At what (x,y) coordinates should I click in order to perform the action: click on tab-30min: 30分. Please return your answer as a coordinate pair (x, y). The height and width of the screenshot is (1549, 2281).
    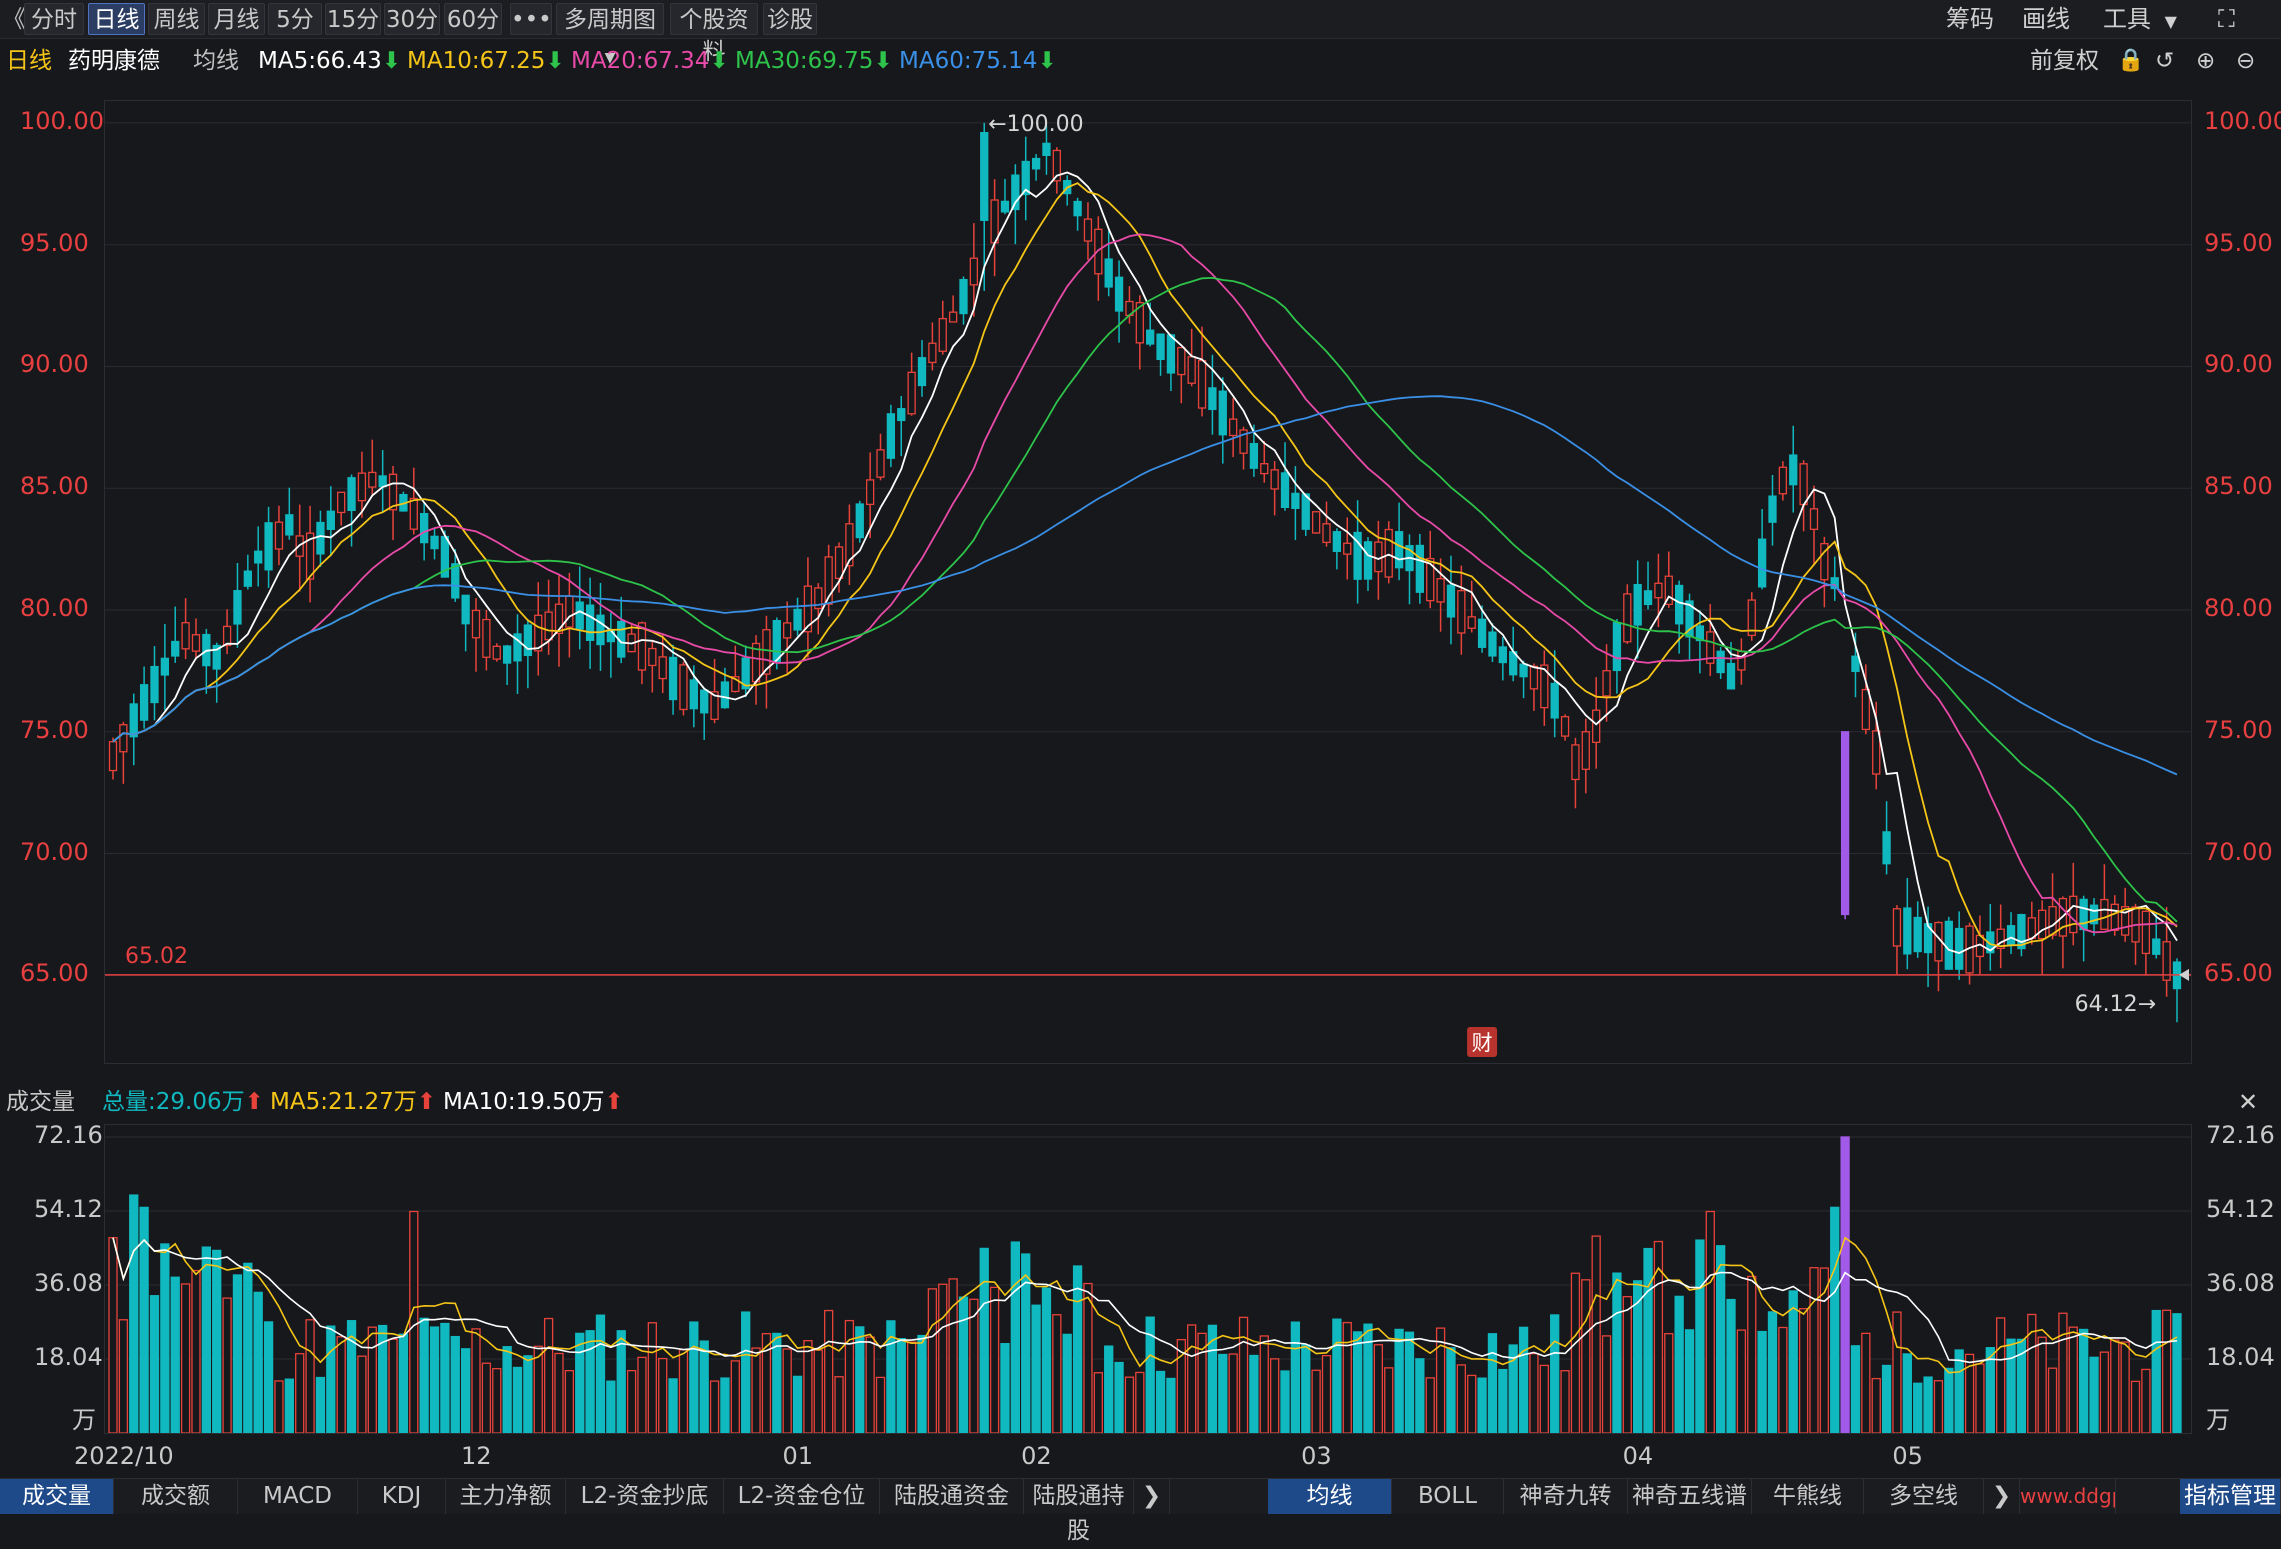
    Looking at the image, I should click on (412, 19).